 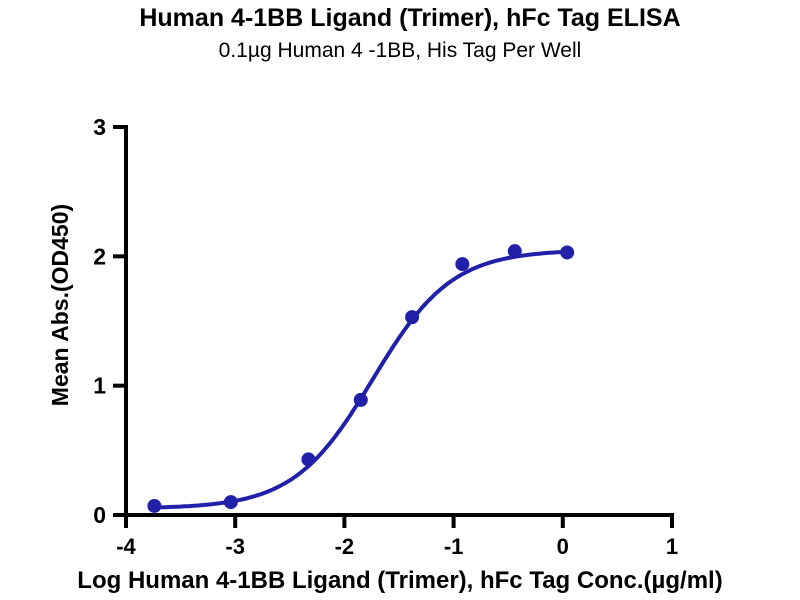 I want to click on y-tick-label: 3, so click(x=99, y=127).